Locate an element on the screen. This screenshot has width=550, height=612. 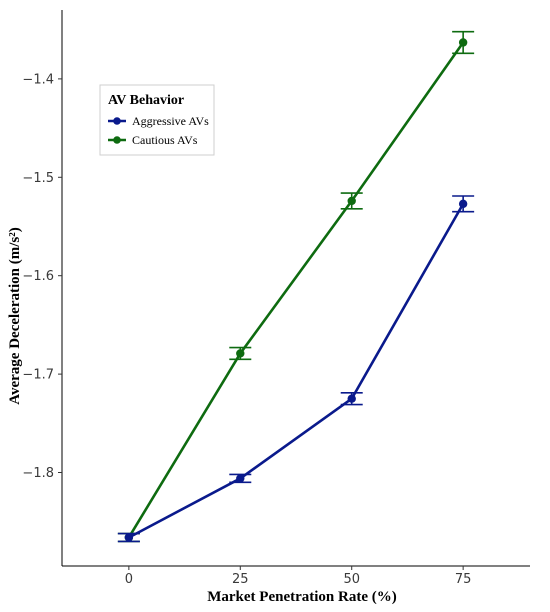
legend-item-cautious: Cautious AVs is located at coordinates (153, 140).